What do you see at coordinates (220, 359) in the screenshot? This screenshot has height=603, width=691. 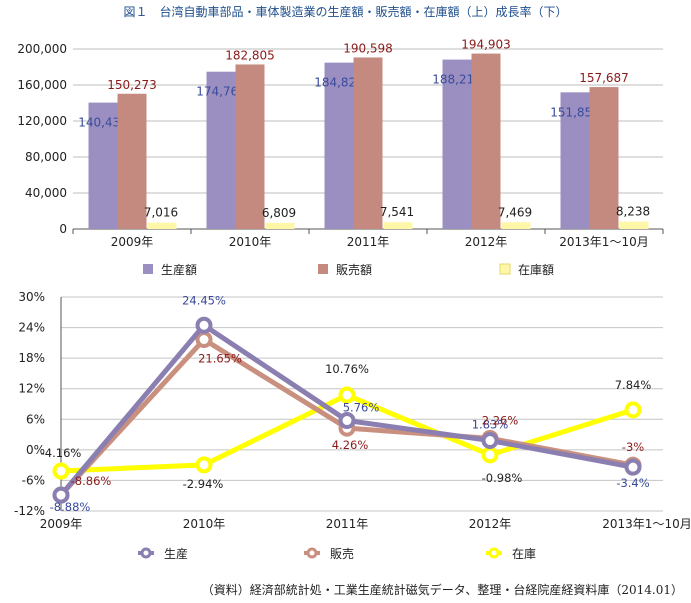 I see `line-data-label: 21.65%` at bounding box center [220, 359].